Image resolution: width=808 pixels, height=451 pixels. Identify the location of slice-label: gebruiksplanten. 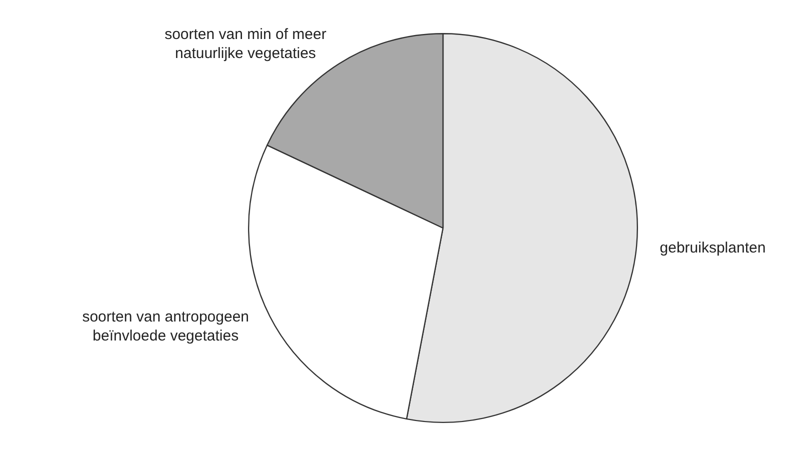
(713, 248).